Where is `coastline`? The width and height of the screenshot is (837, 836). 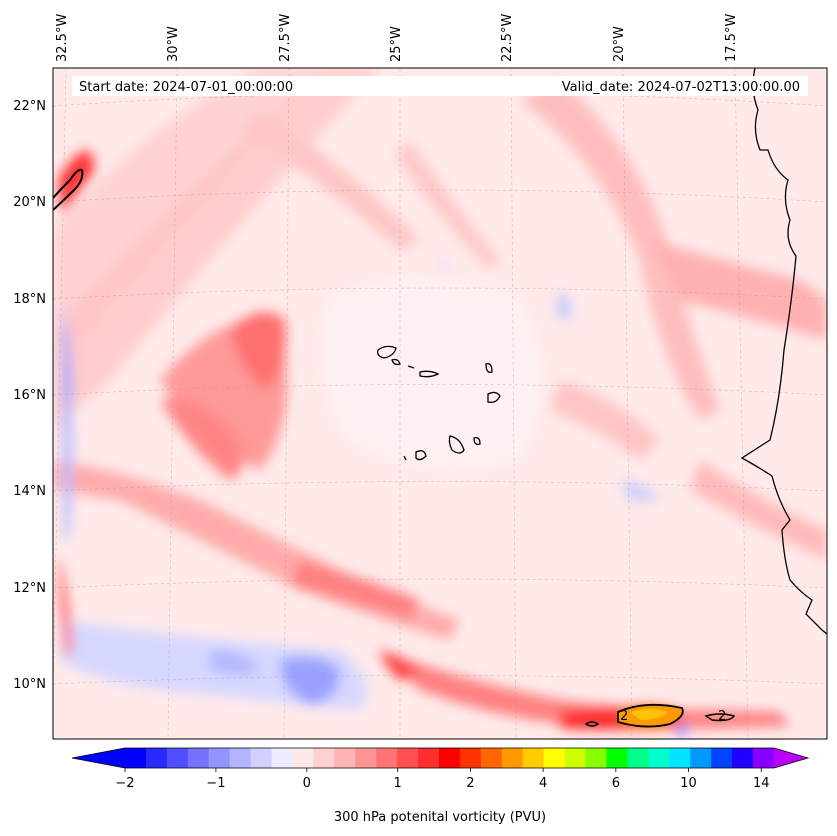
coastline is located at coordinates (783, 351).